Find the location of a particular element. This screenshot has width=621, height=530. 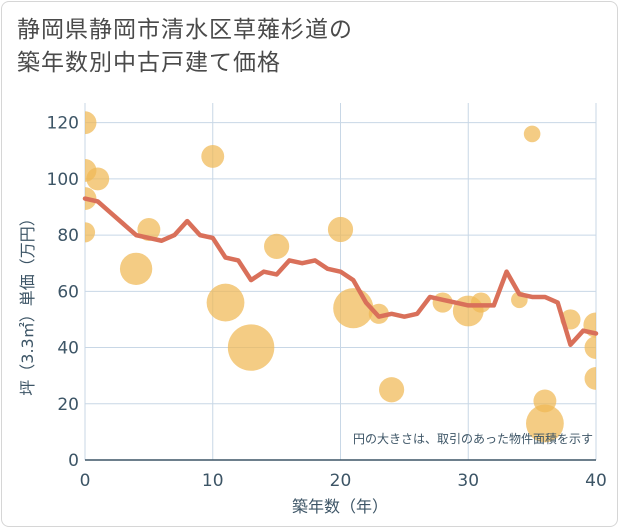

x-tick-label: 40 is located at coordinates (596, 481).